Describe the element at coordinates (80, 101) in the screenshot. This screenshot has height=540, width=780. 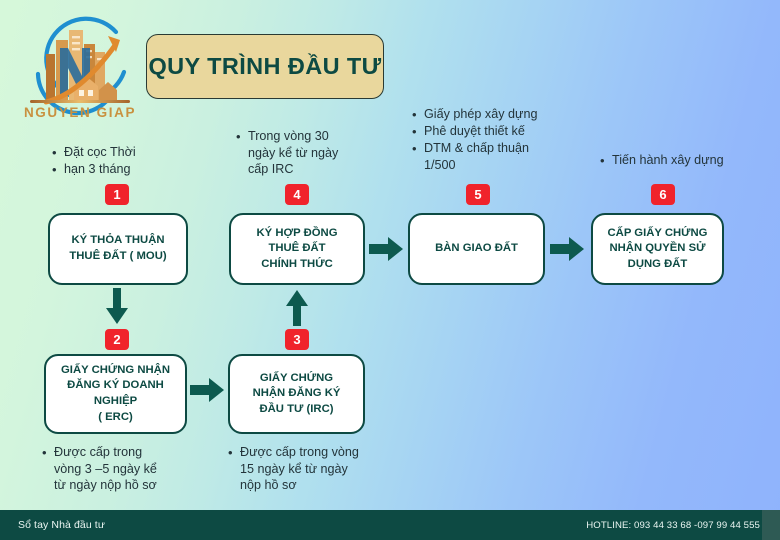
I see `logo-divider` at that location.